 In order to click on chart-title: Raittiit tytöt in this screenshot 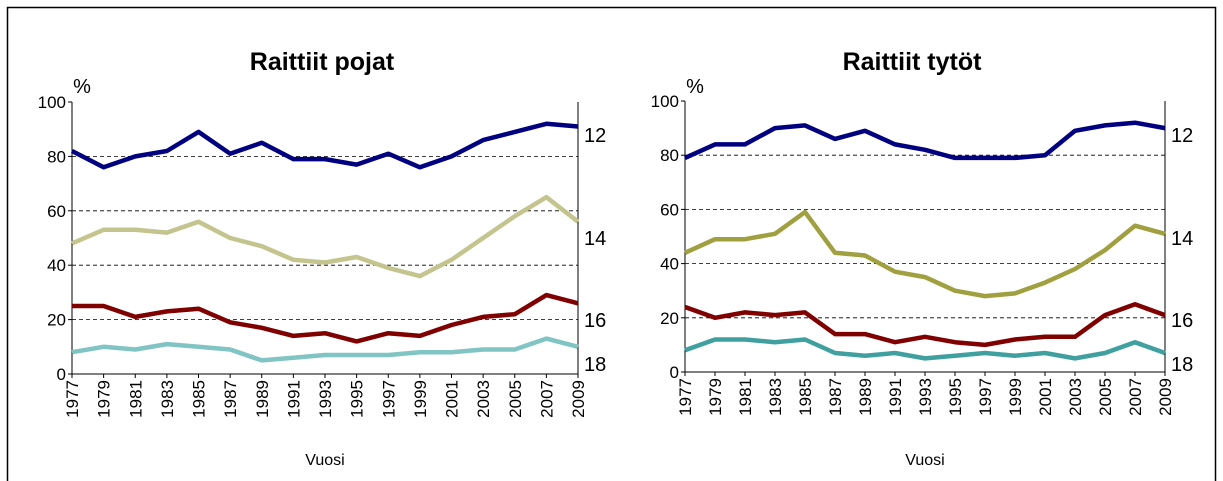, I will do `click(913, 62)`.